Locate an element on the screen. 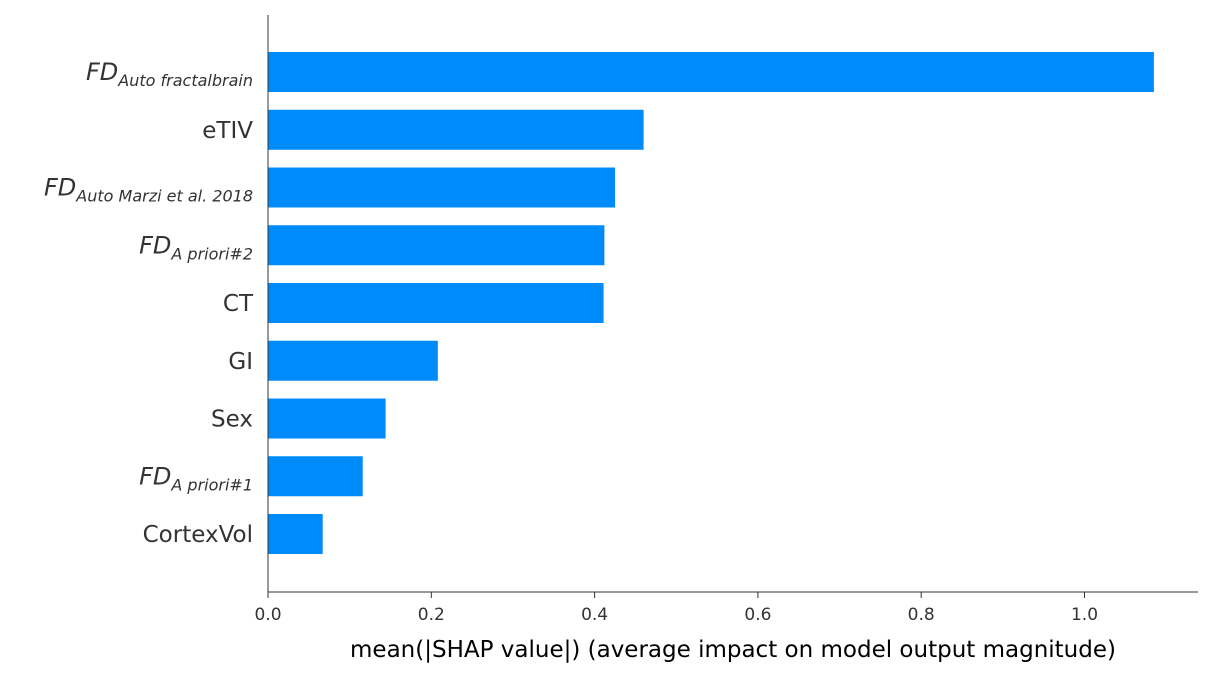 The height and width of the screenshot is (680, 1213). x-tick-label-5: 1.0 is located at coordinates (1084, 615).